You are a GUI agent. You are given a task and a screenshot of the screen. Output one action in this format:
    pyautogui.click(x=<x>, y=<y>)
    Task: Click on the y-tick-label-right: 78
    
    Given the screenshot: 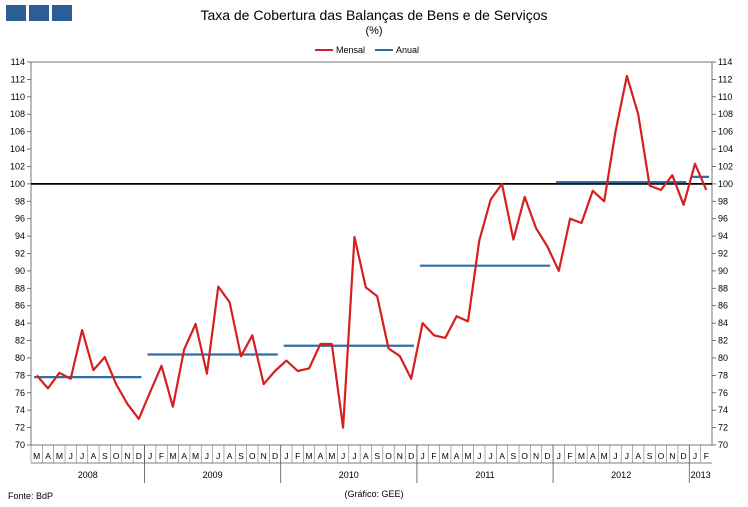 What is the action you would take?
    pyautogui.click(x=723, y=375)
    